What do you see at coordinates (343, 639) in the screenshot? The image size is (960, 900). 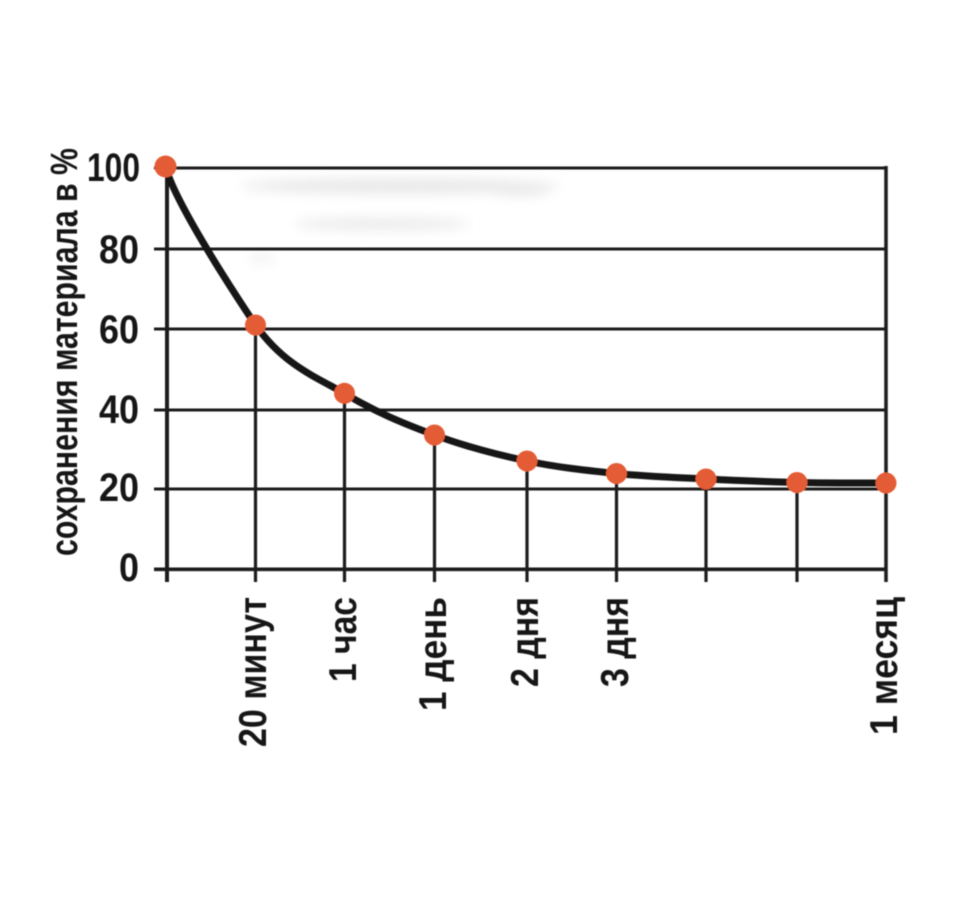 I see `svg-text: 1 час` at bounding box center [343, 639].